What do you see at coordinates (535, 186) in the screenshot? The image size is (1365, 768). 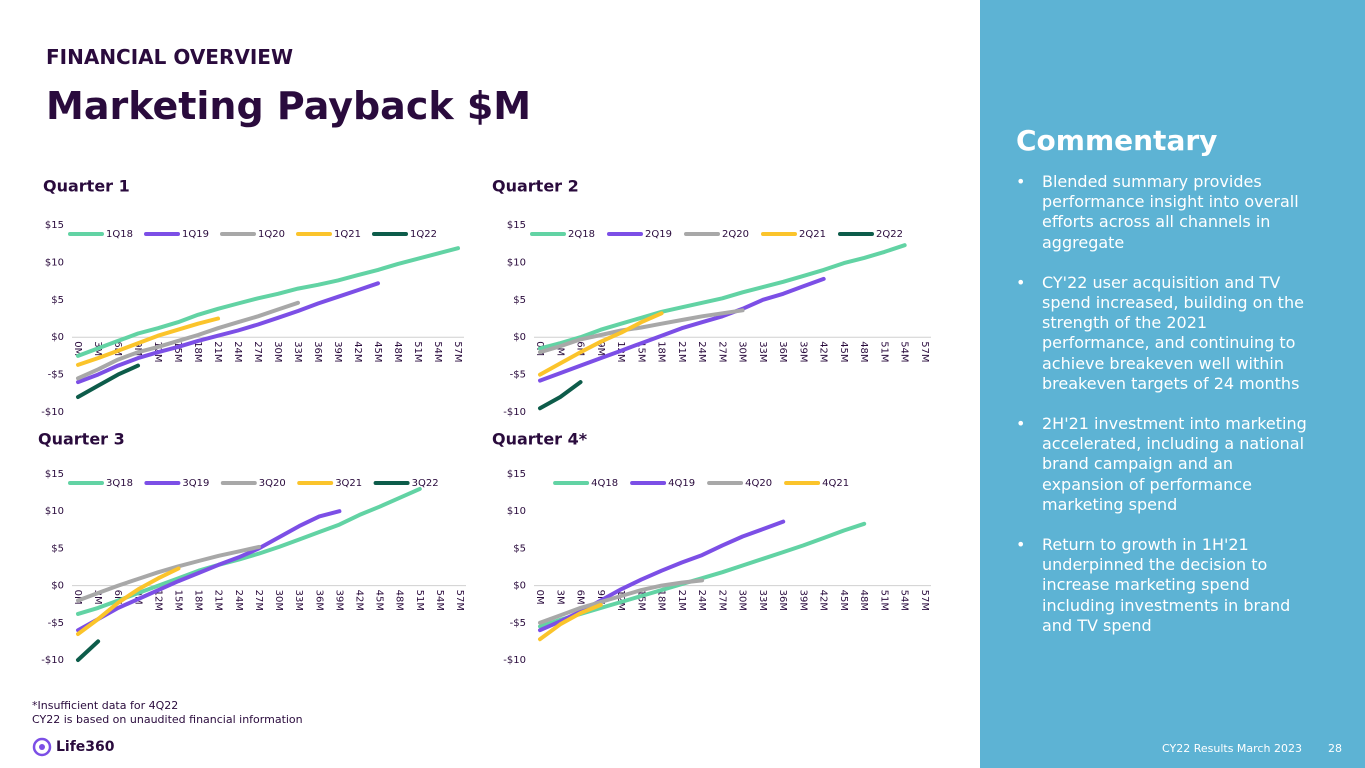 I see `chart-title: Quarter 2` at bounding box center [535, 186].